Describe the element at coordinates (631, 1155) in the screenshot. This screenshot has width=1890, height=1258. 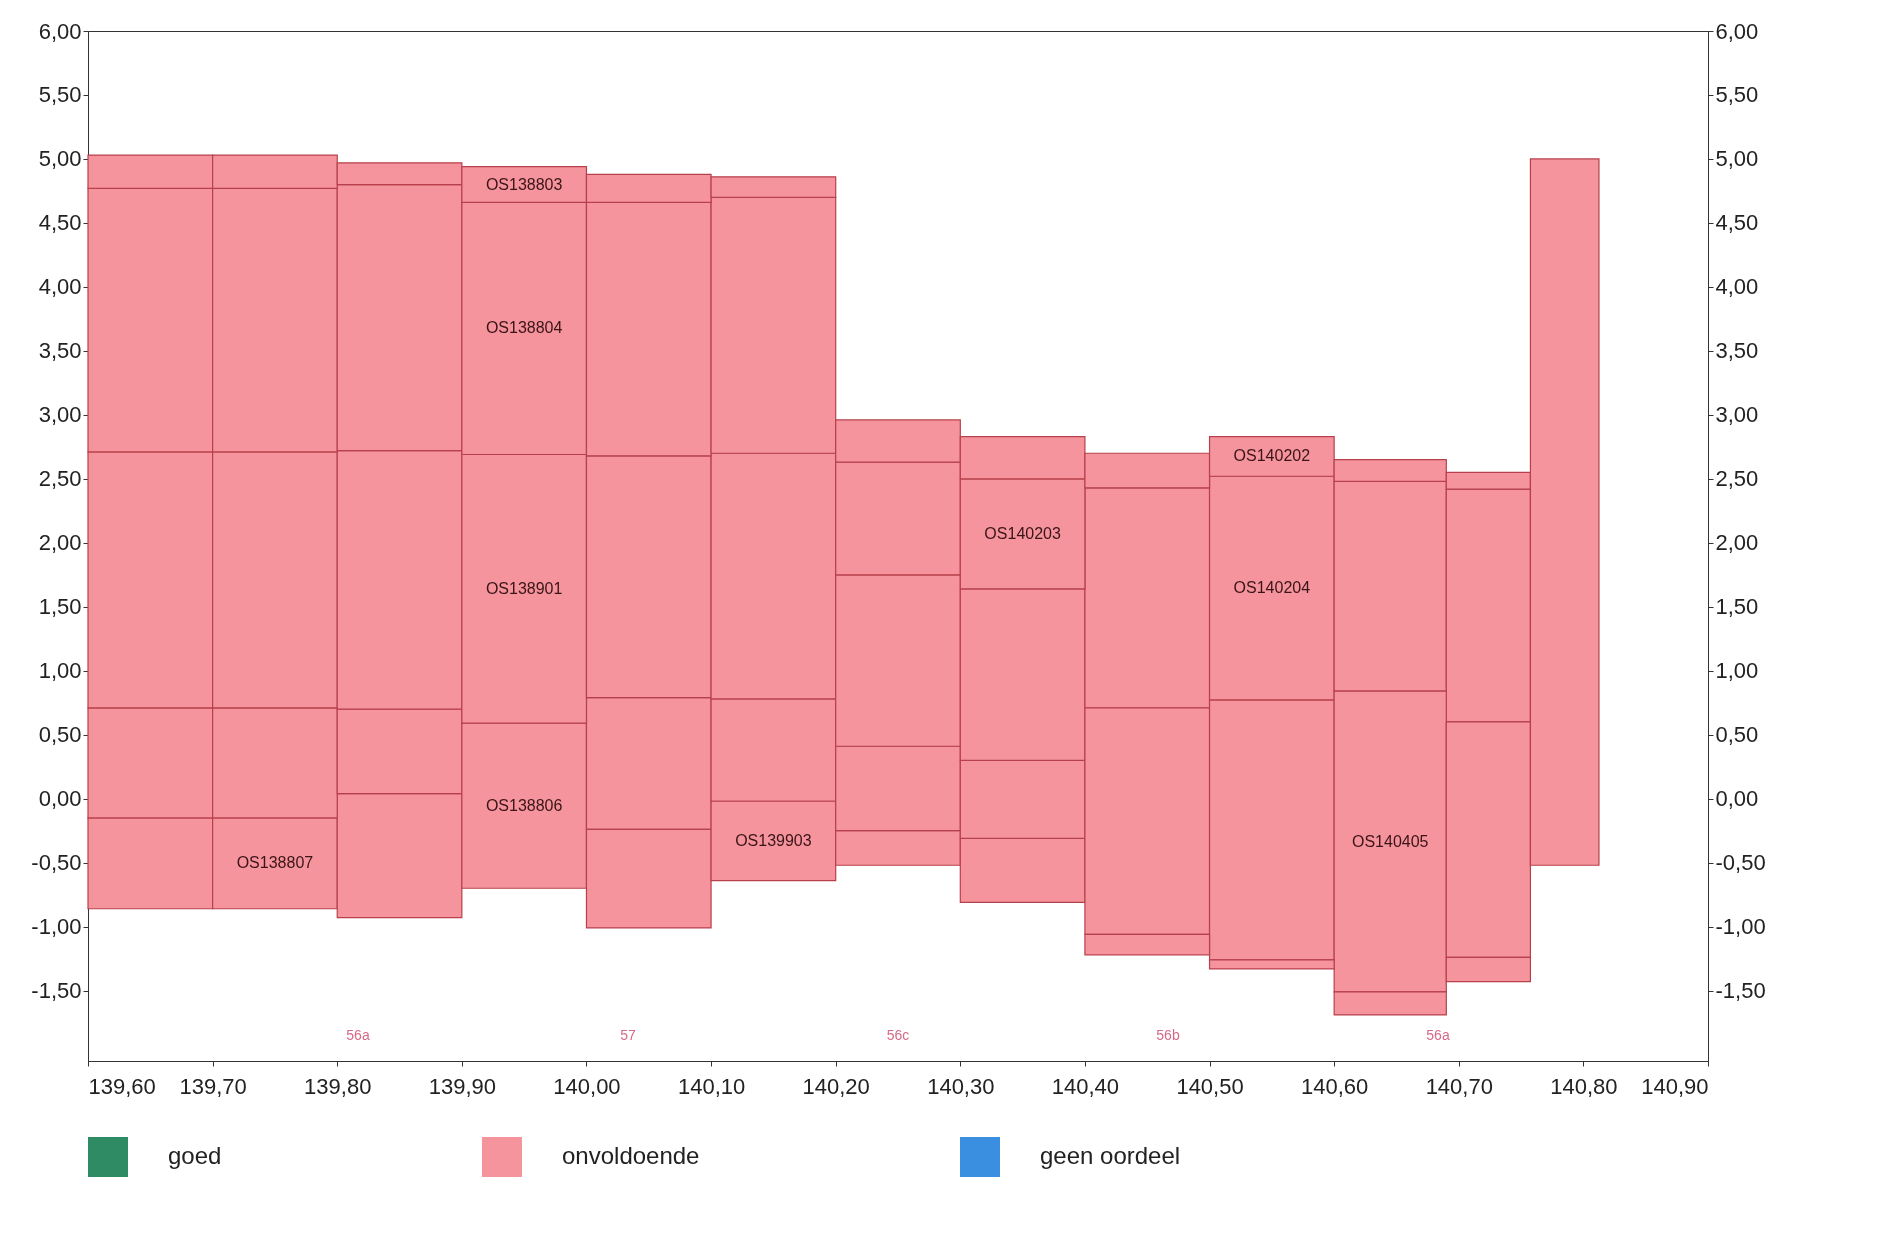
I see `legend-label: onvoldoende` at that location.